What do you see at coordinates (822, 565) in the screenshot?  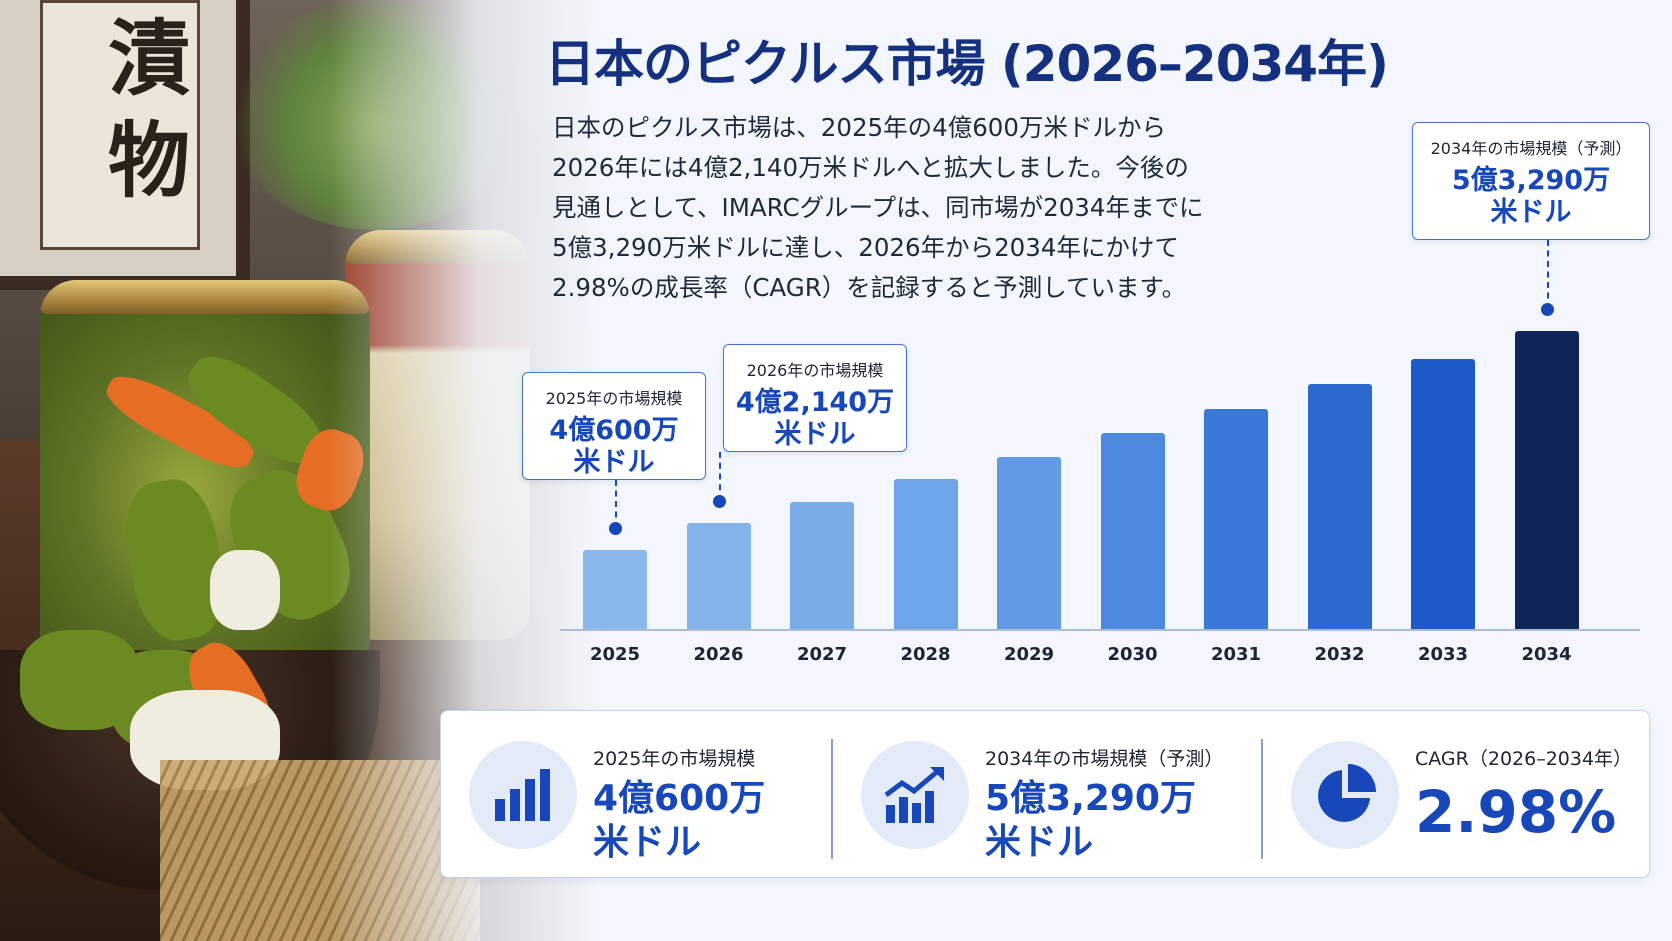 I see `bar-2027` at bounding box center [822, 565].